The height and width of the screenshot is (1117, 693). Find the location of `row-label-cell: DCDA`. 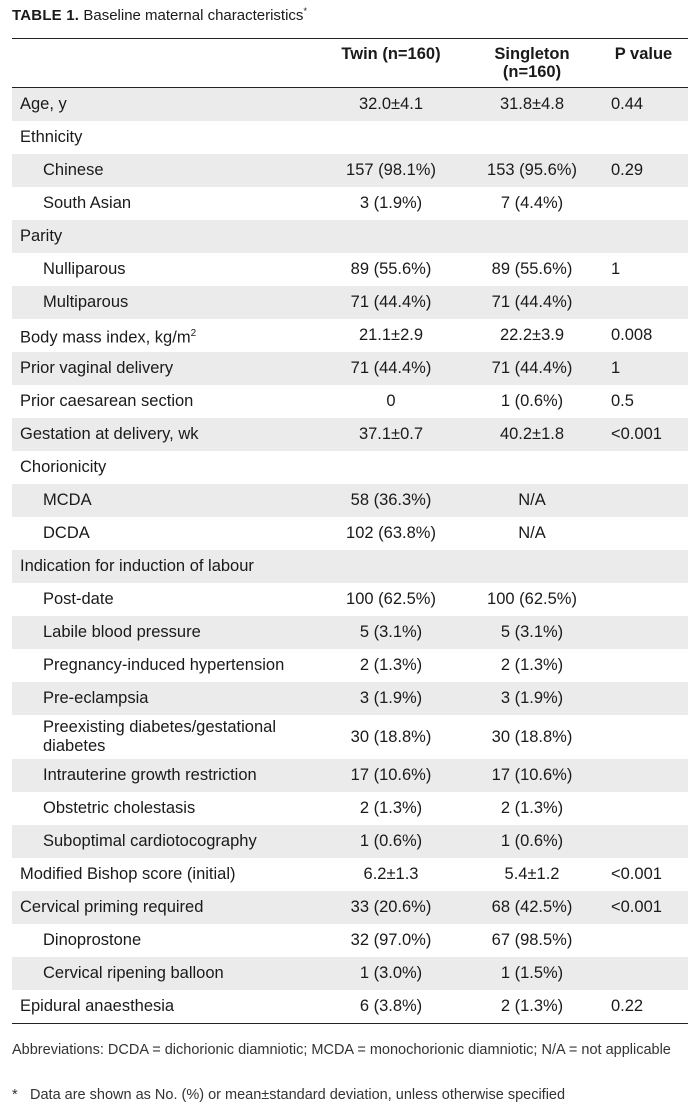

row-label-cell: DCDA is located at coordinates (164, 533).